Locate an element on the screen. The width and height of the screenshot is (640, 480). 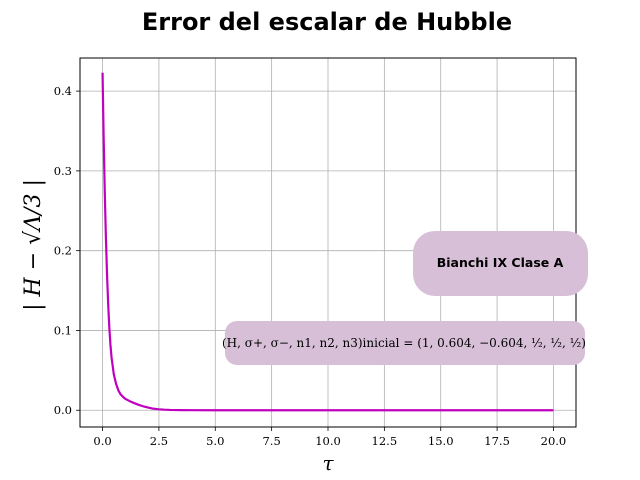
y-ticks: 0.0 0.1 0.2 0.3 0.4 is located at coordinates (67, 250).